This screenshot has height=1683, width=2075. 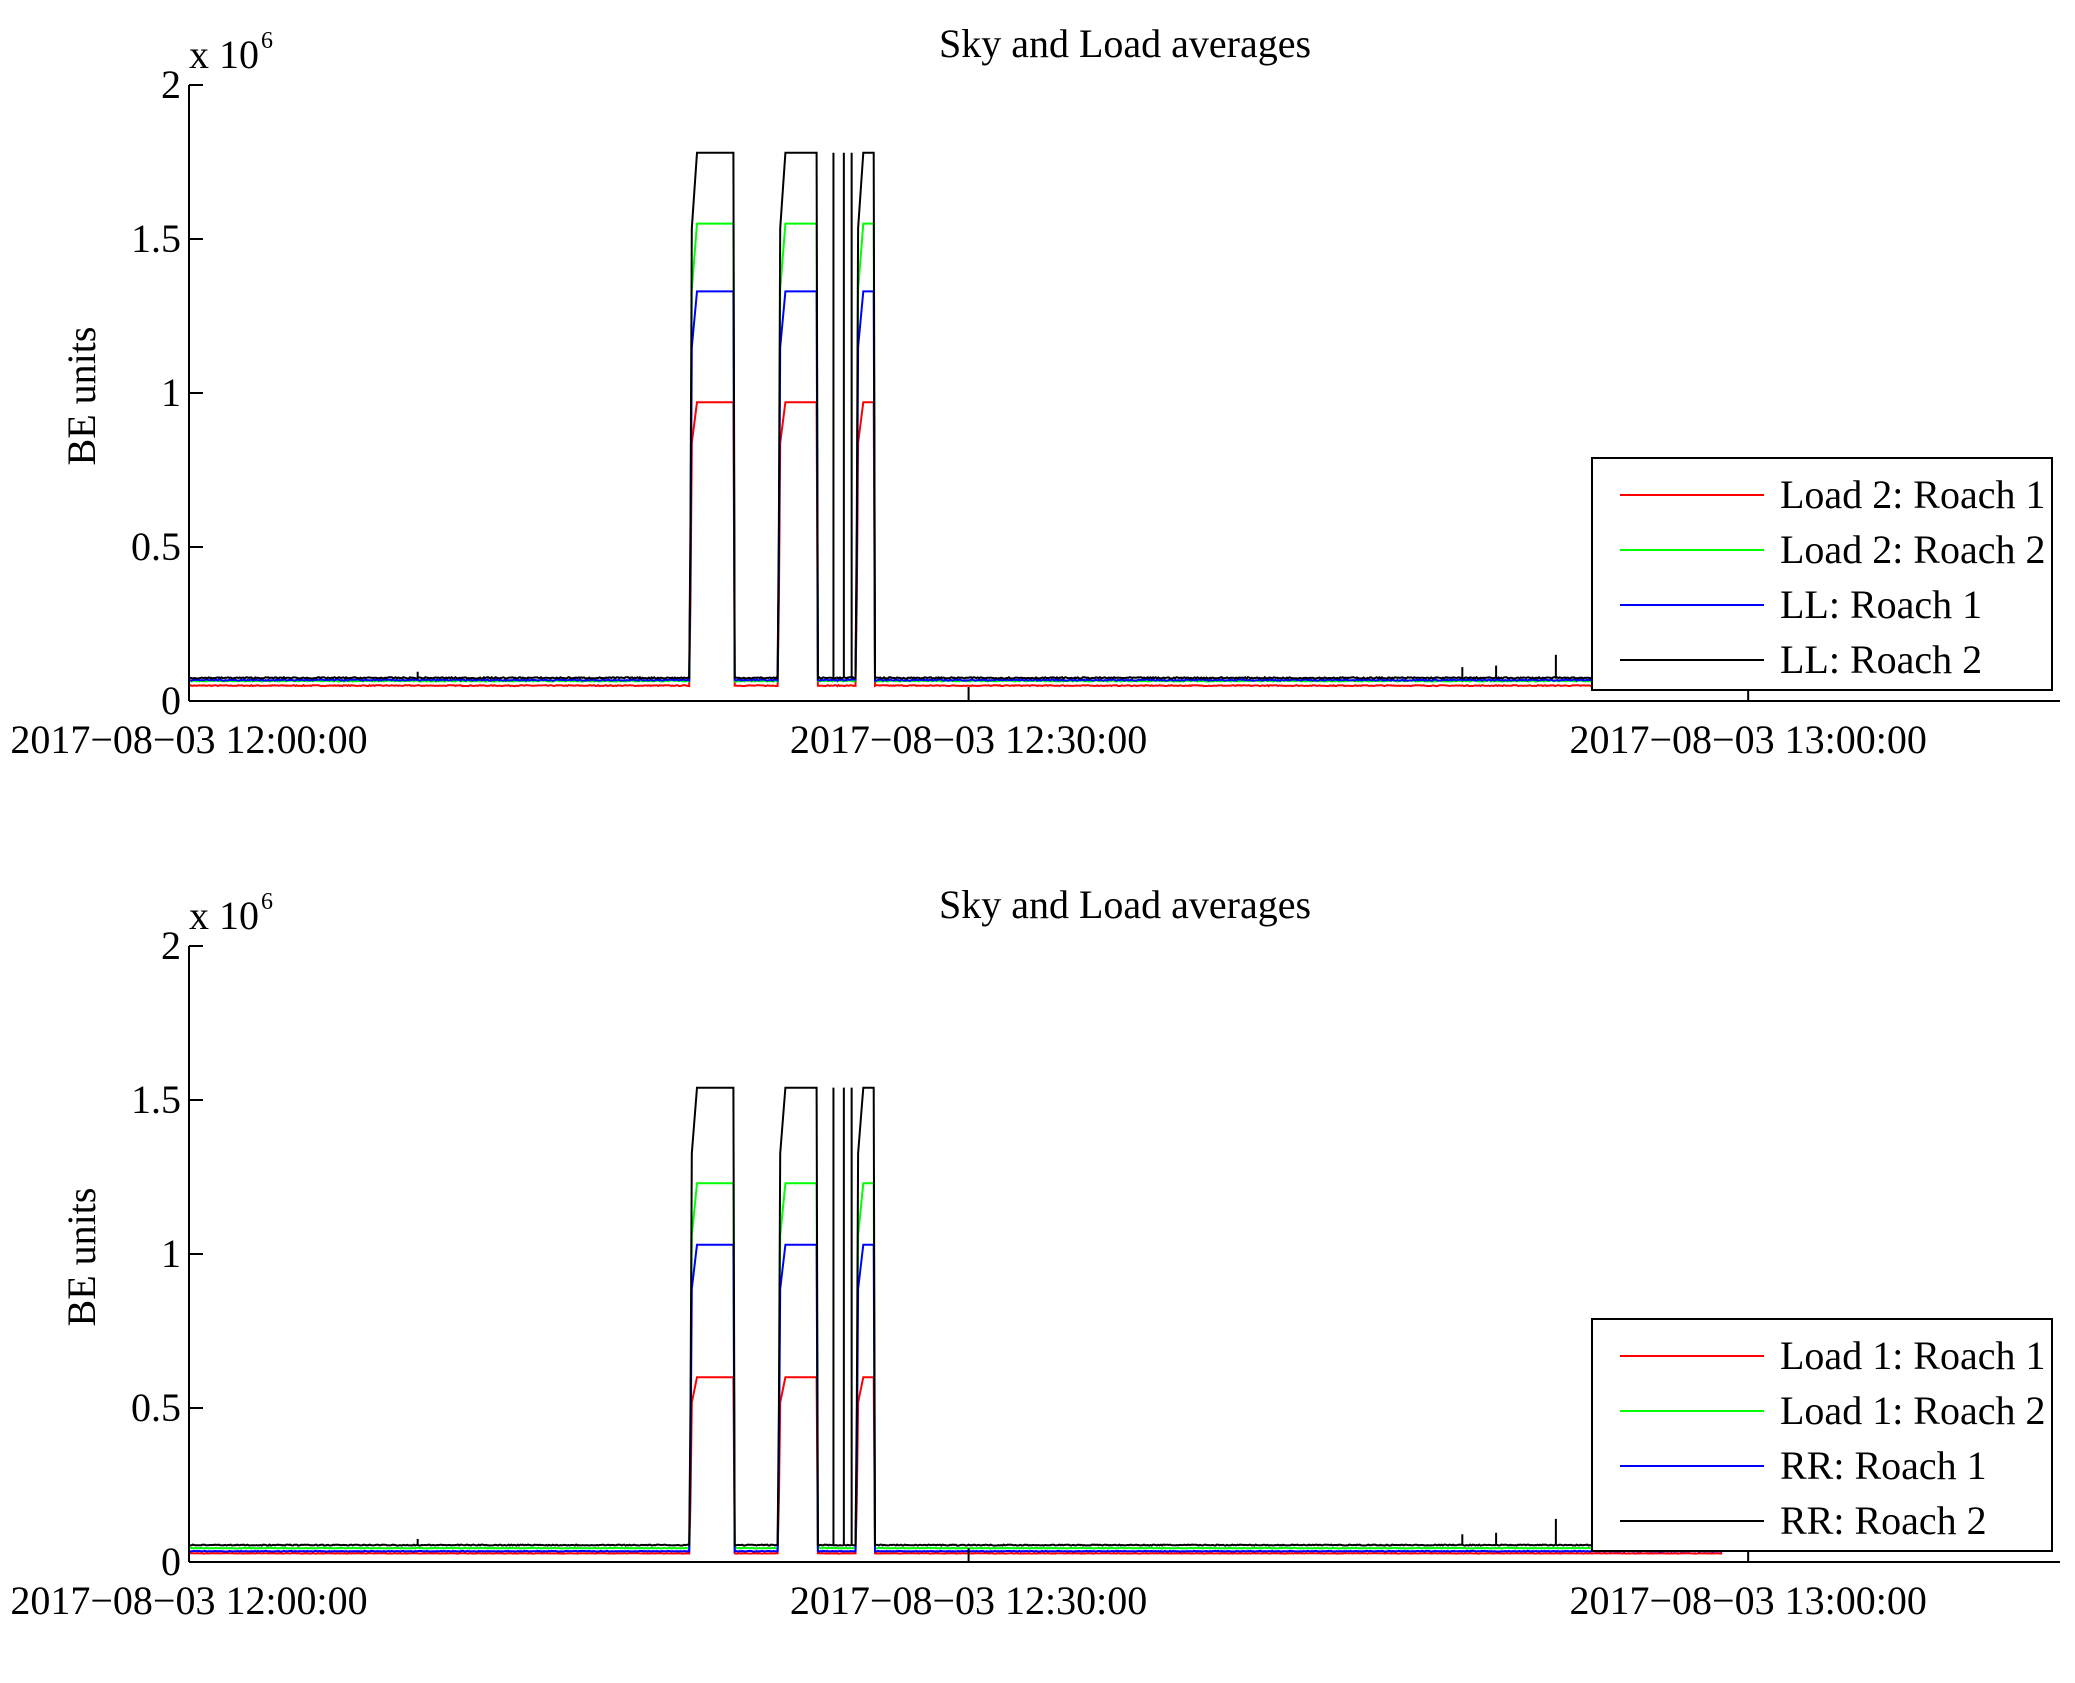 I want to click on legend-label: LL: Roach 1, so click(x=1881, y=604).